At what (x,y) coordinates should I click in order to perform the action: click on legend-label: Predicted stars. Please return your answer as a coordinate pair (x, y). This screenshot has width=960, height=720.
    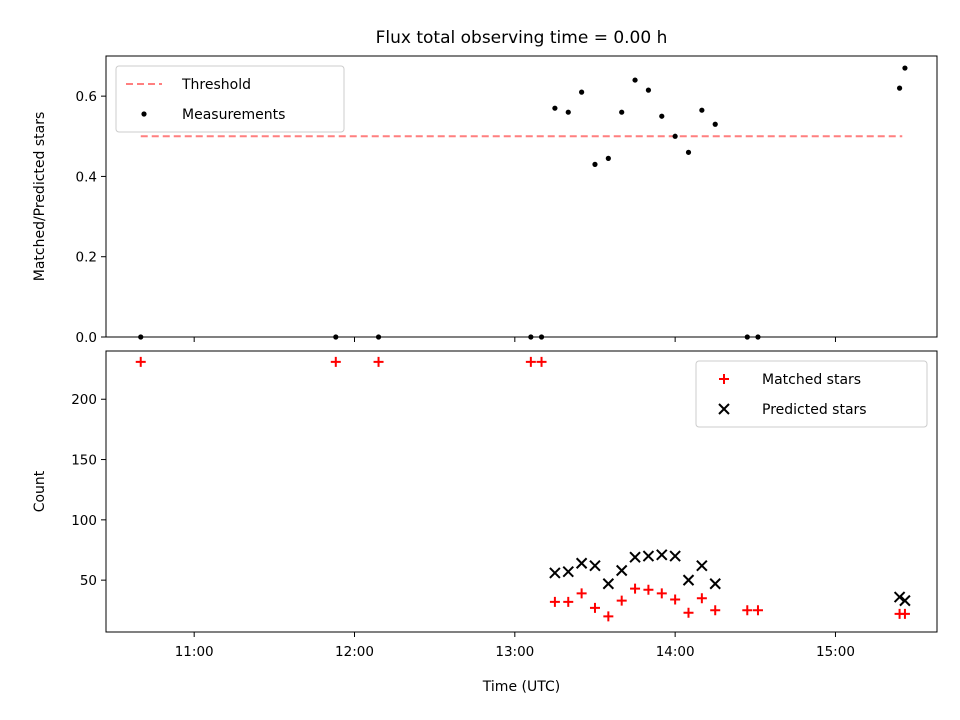
    Looking at the image, I should click on (814, 410).